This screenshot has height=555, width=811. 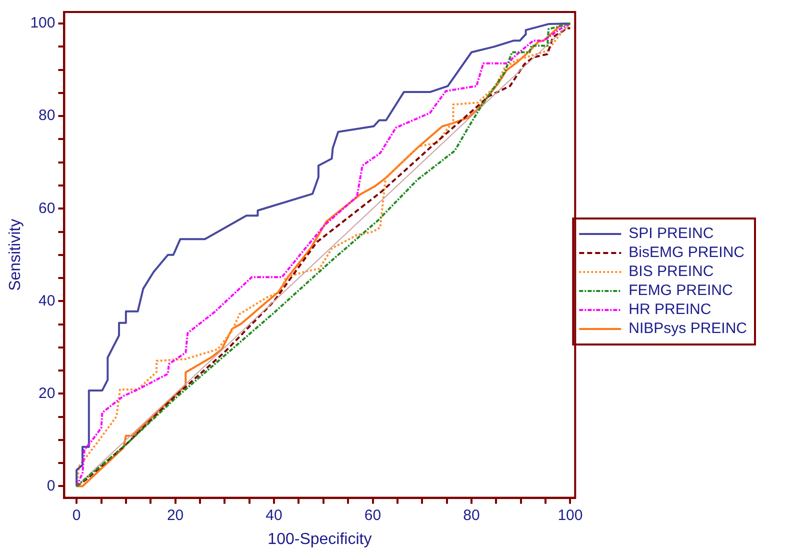 I want to click on legend-label: NIBPsys PREINC, so click(x=688, y=329).